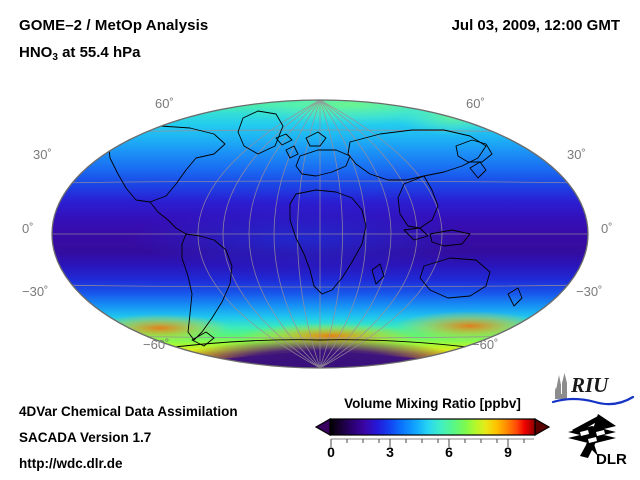 Image resolution: width=640 pixels, height=480 pixels. What do you see at coordinates (168, 218) in the screenshot?
I see `coastline-central-america` at bounding box center [168, 218].